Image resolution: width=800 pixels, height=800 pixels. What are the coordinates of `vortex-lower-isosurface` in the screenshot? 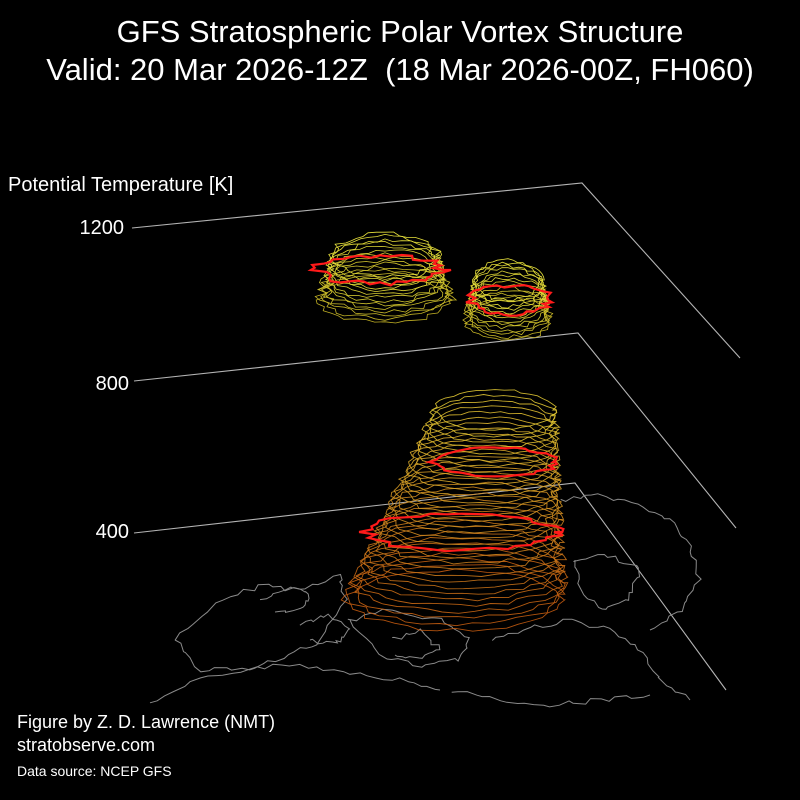 It's located at (454, 510).